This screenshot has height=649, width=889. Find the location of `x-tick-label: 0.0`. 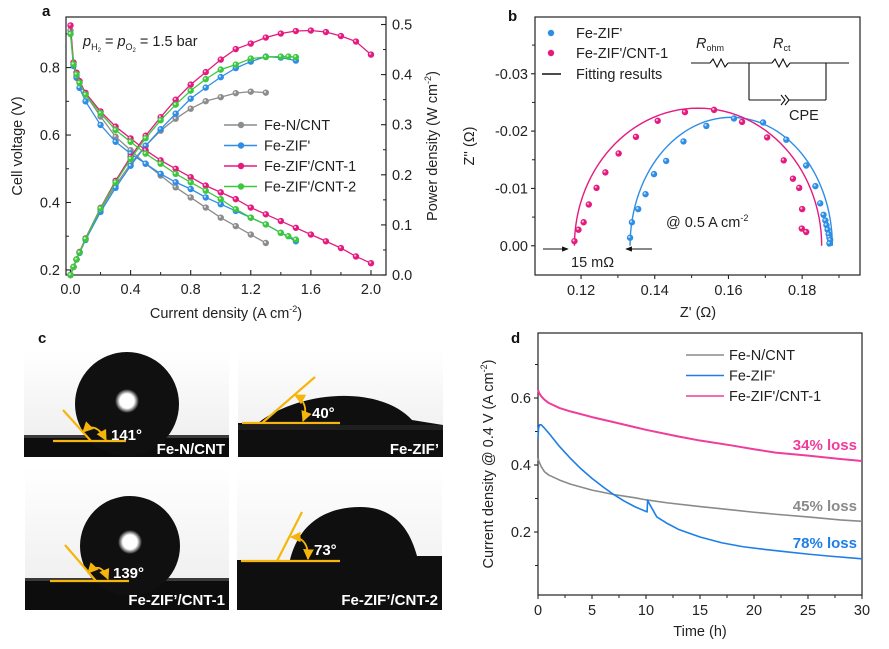

x-tick-label: 0.0 is located at coordinates (70, 290).